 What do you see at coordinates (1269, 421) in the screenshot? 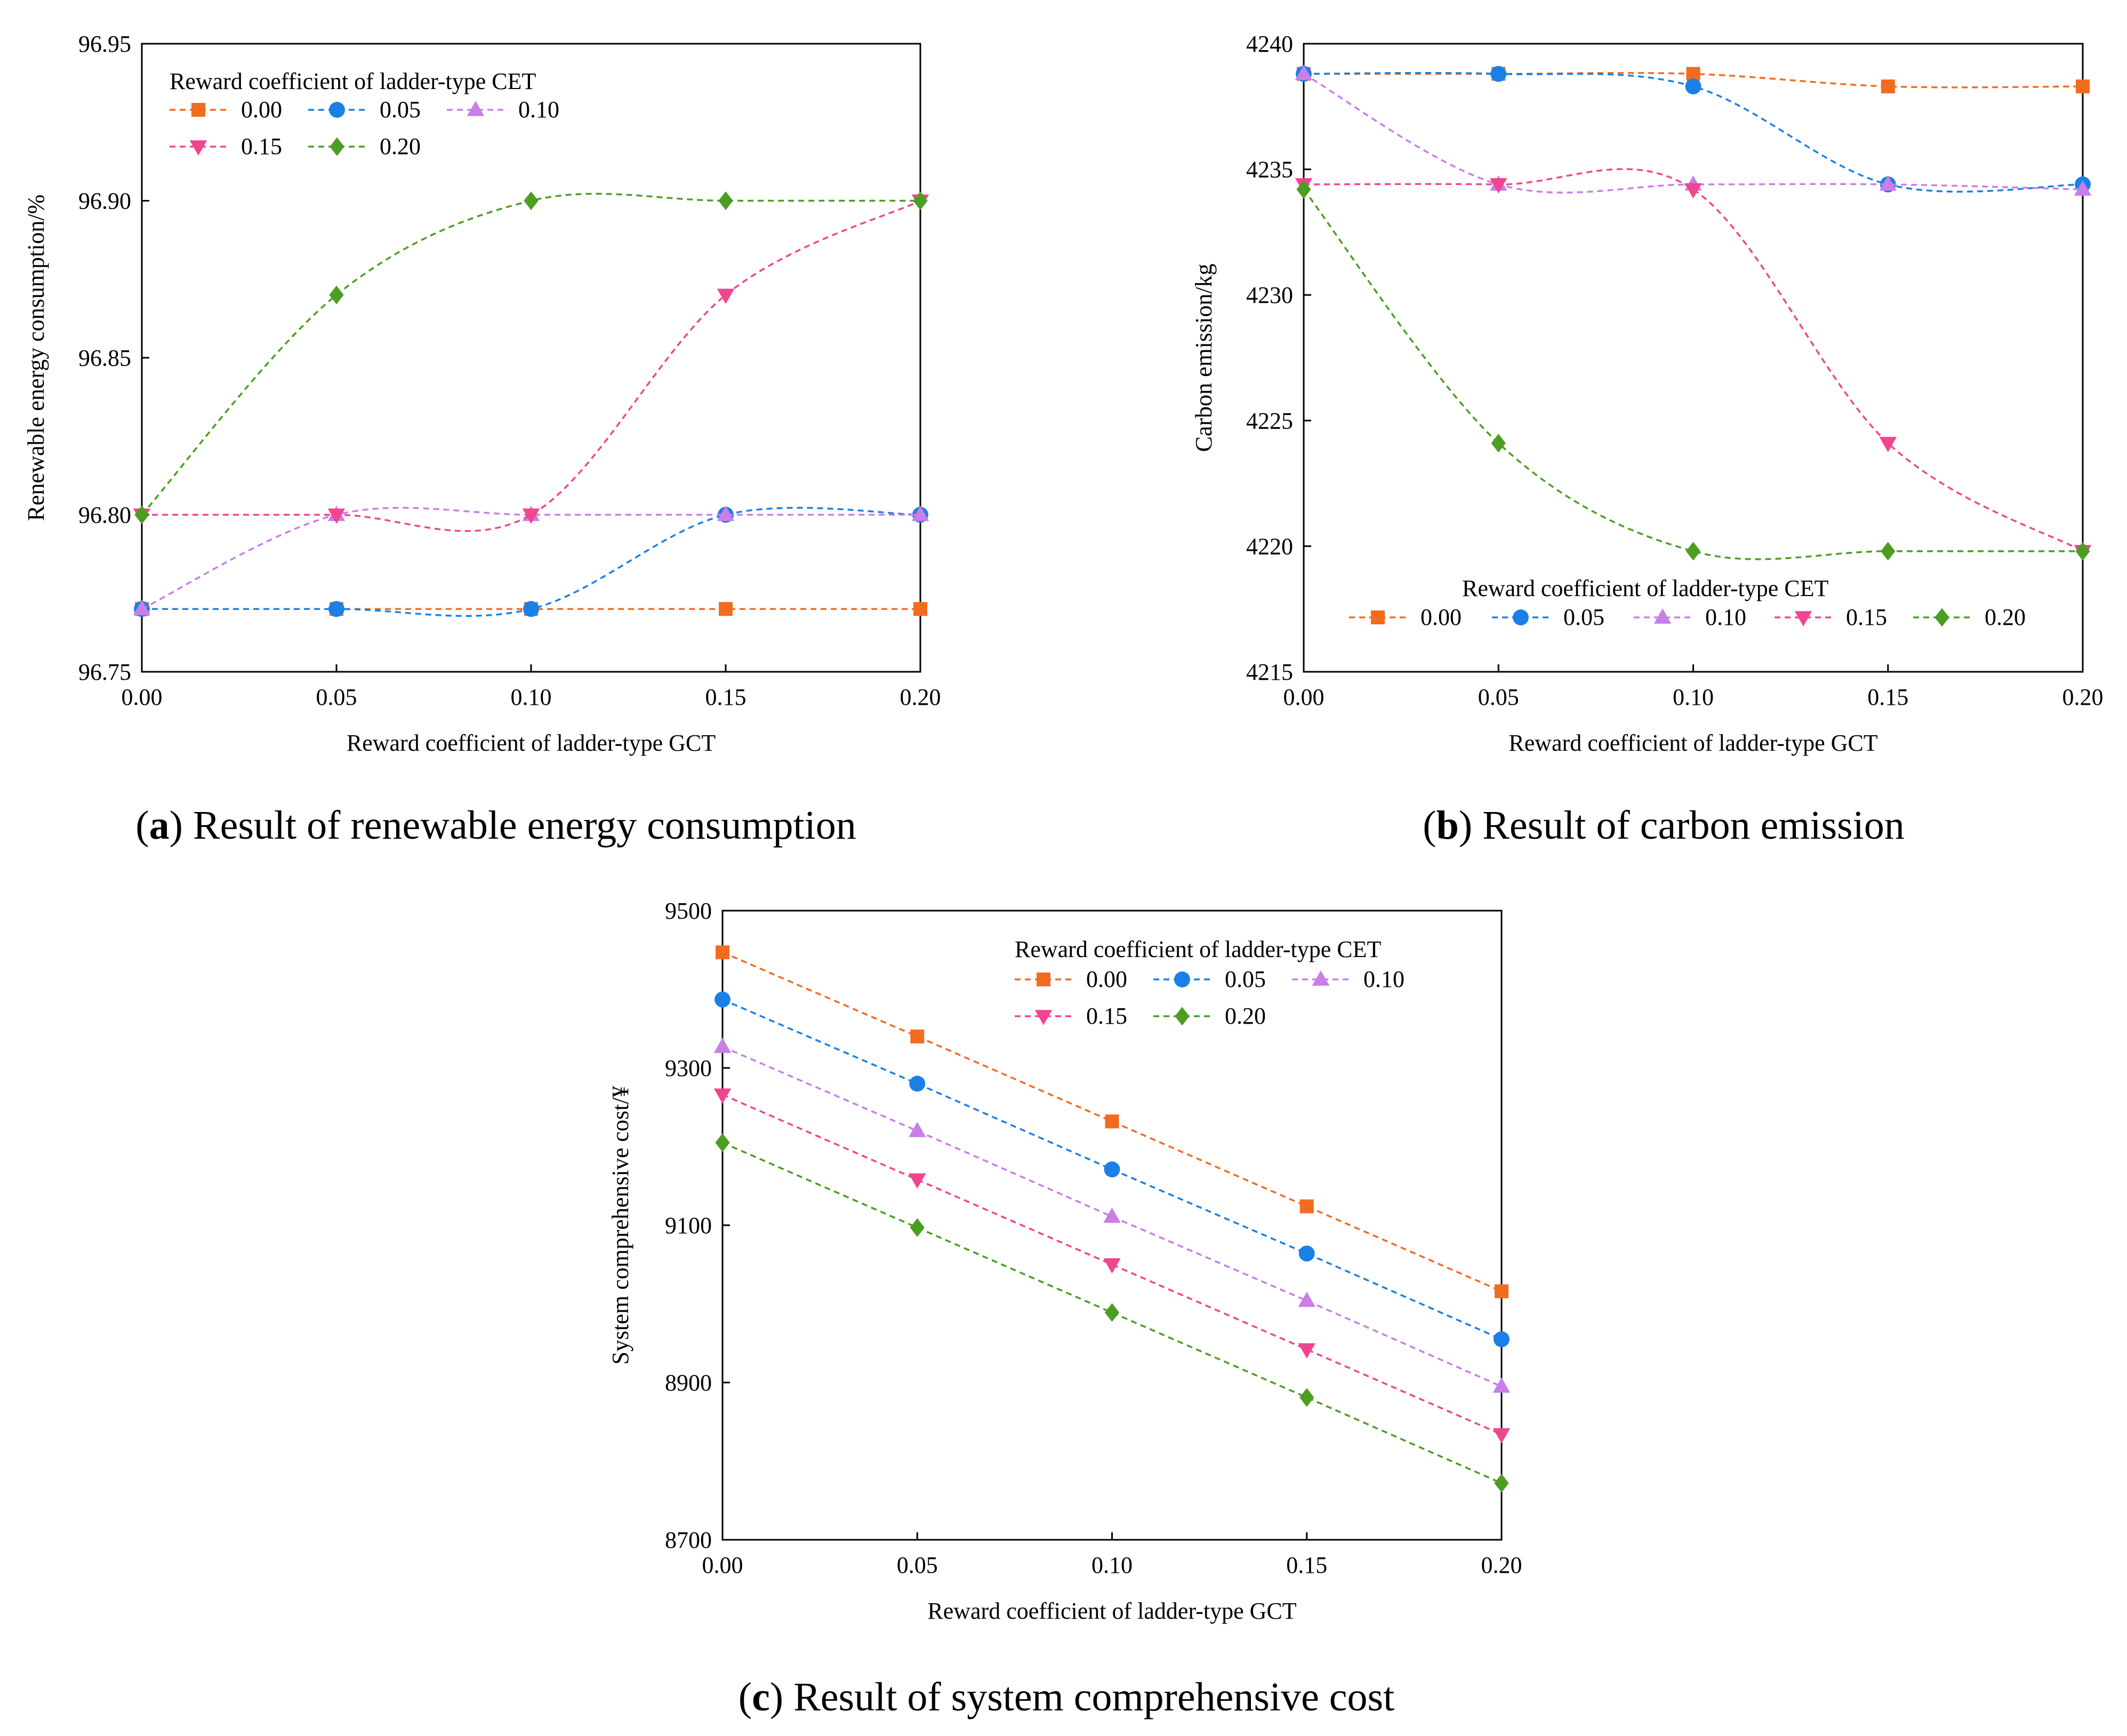
I see `y-tick-label: 4225` at bounding box center [1269, 421].